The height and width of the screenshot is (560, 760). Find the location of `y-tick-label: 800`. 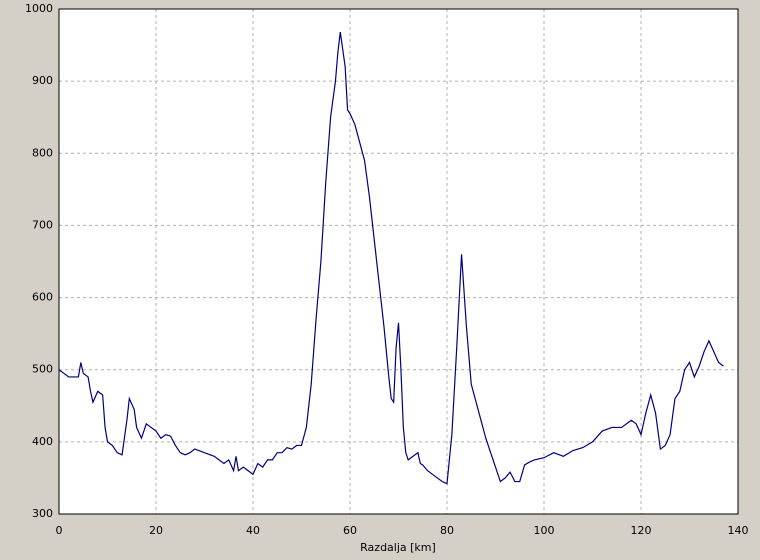

y-tick-label: 800 is located at coordinates (42, 152).